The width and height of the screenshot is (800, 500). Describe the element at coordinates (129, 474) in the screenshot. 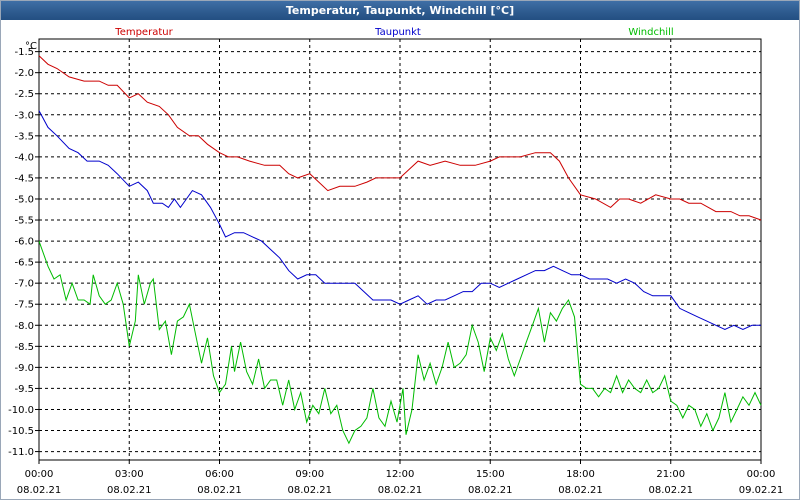

I see `x-tick-time-label: 03:00` at that location.